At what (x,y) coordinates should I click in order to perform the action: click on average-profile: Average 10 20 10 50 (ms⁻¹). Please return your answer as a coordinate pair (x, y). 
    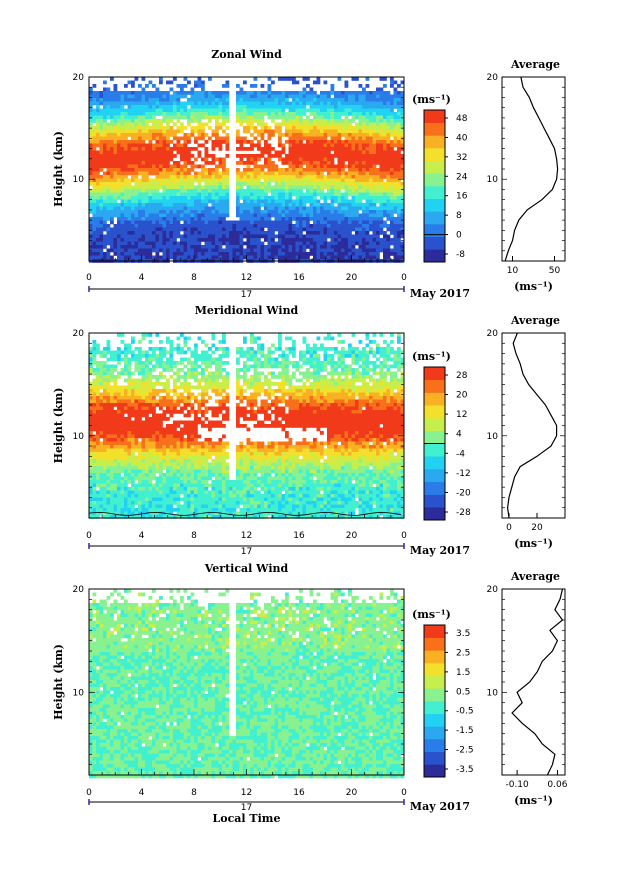
    Looking at the image, I should click on (526, 175).